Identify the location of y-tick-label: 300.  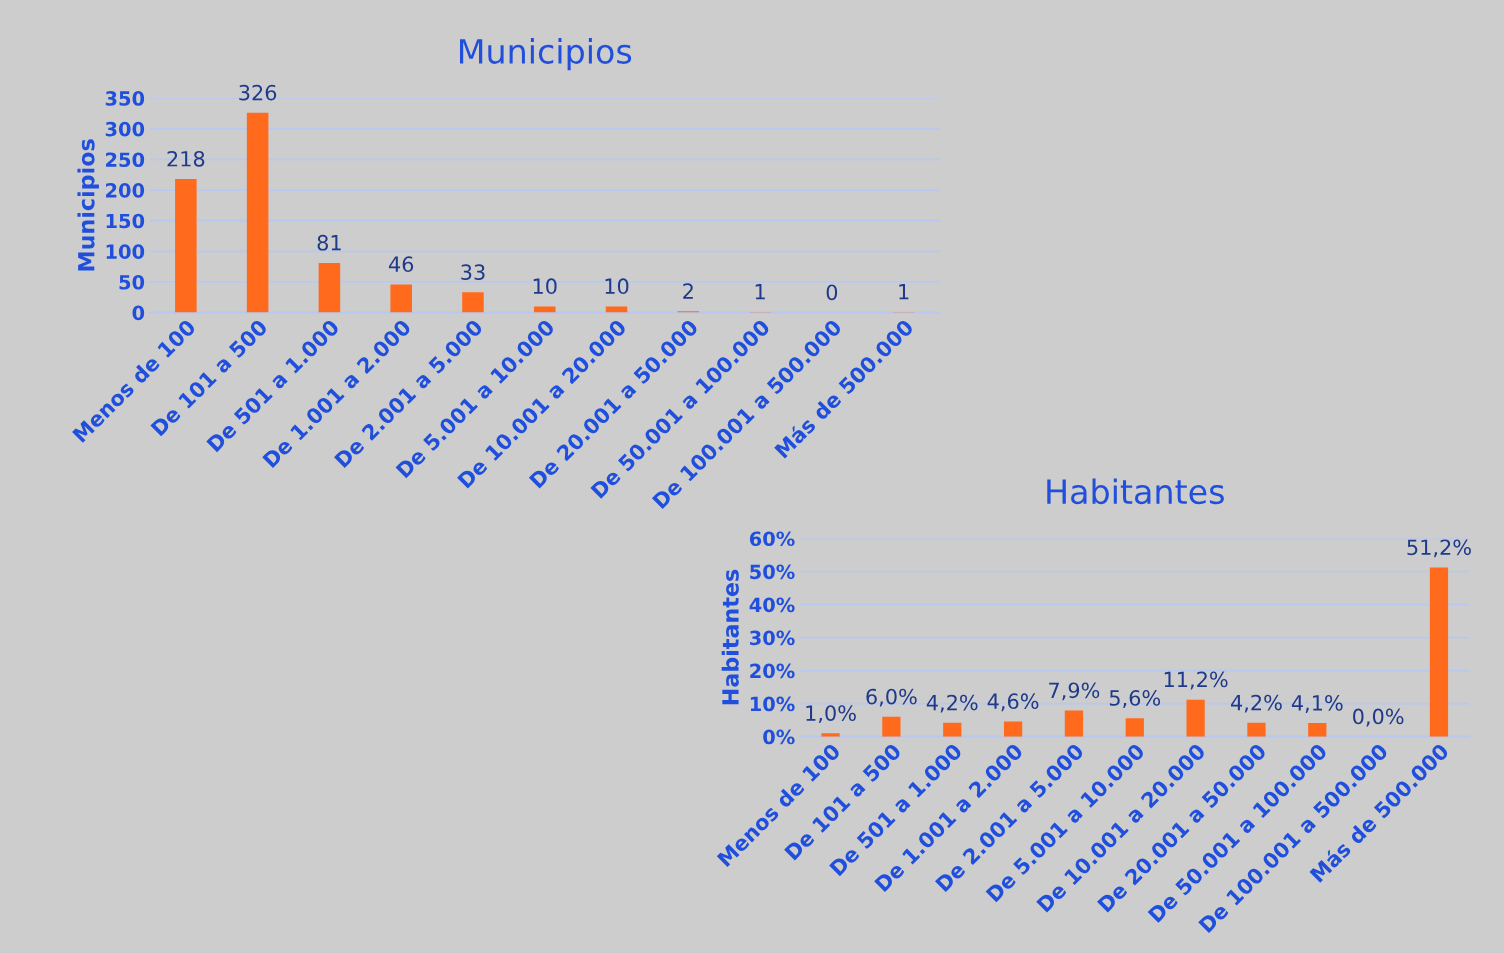
(125, 129).